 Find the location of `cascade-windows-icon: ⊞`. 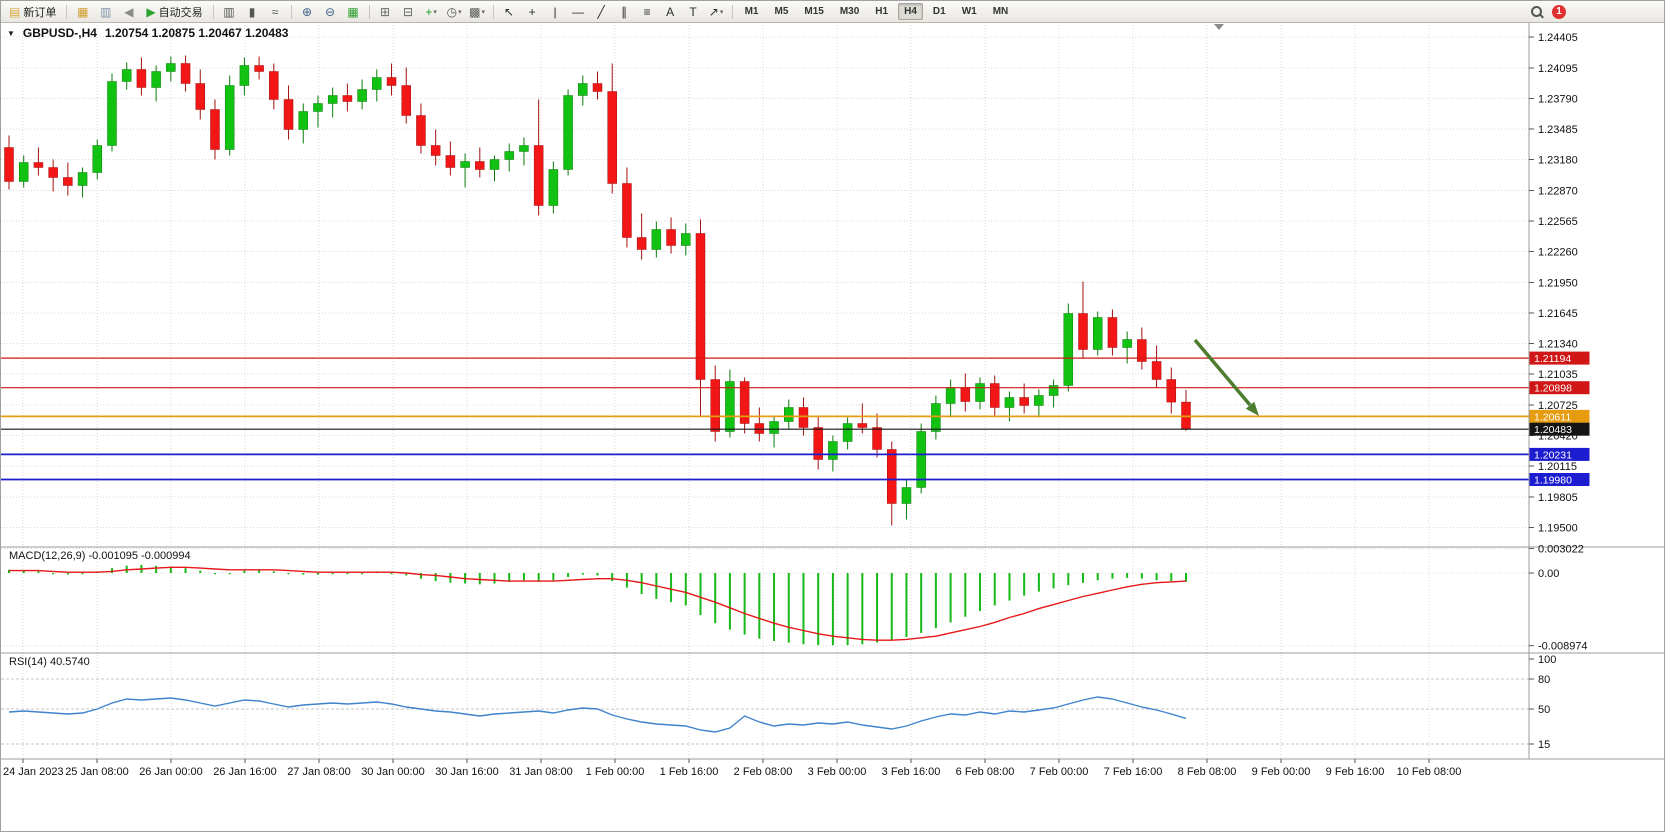

cascade-windows-icon: ⊞ is located at coordinates (385, 11).